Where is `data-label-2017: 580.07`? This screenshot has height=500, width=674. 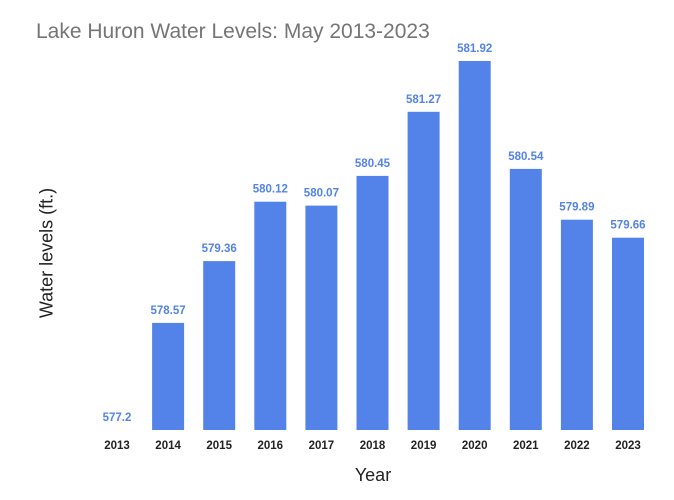 data-label-2017: 580.07 is located at coordinates (321, 194).